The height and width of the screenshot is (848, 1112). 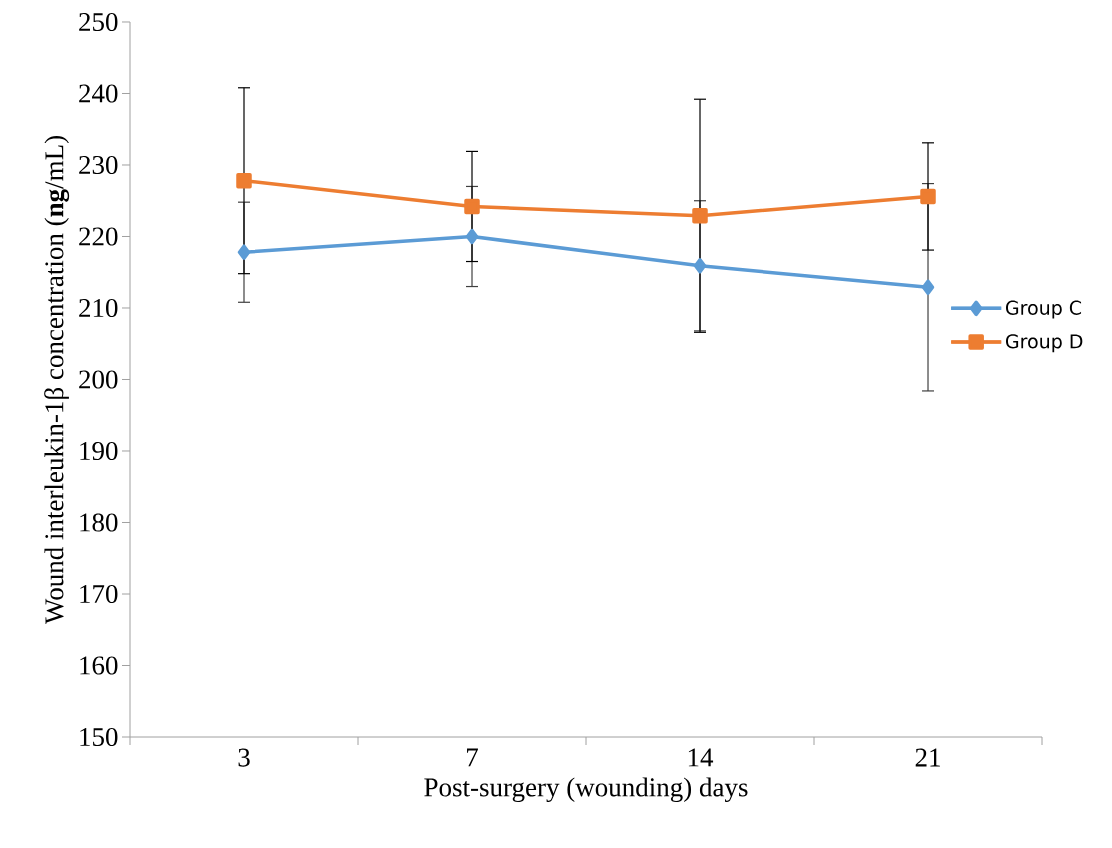 I want to click on x-tick-label: 14, so click(x=701, y=757).